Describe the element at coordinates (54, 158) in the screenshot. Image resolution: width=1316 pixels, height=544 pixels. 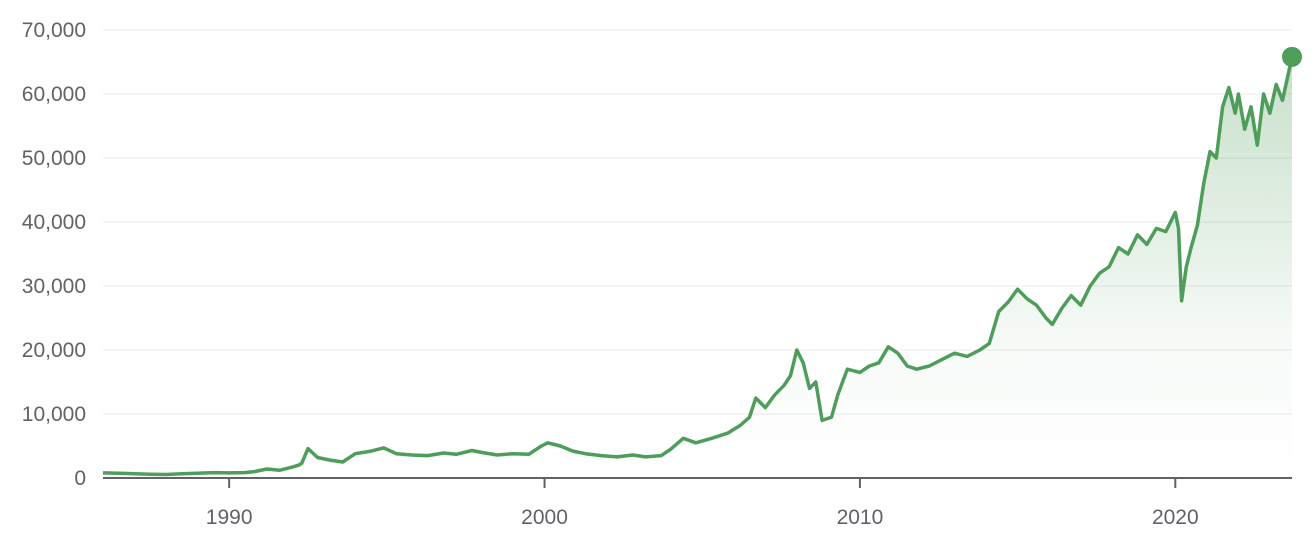
I see `y-tick-label: 50,000` at that location.